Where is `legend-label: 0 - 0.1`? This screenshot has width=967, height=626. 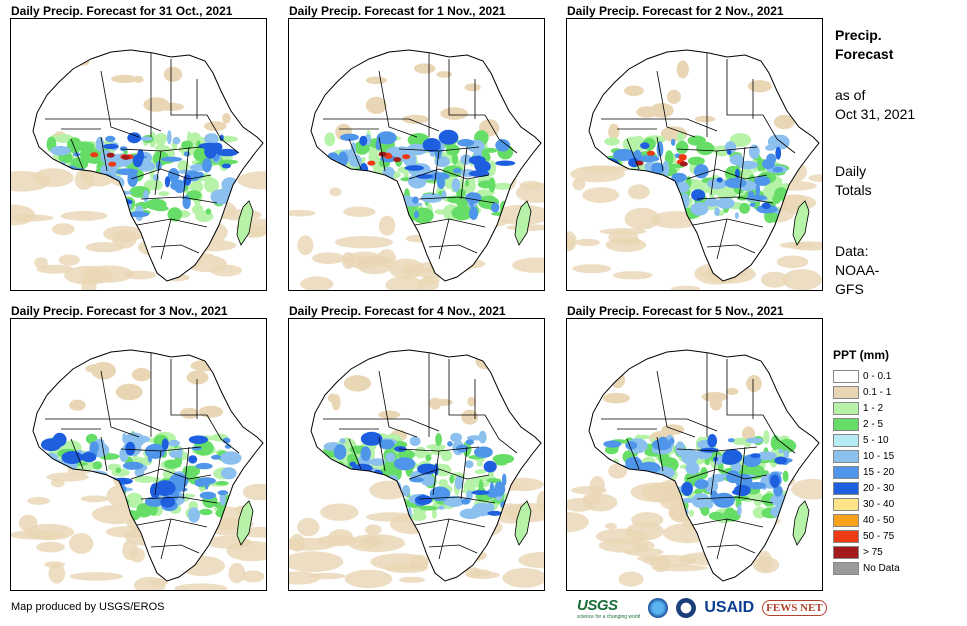 legend-label: 0 - 0.1 is located at coordinates (877, 376).